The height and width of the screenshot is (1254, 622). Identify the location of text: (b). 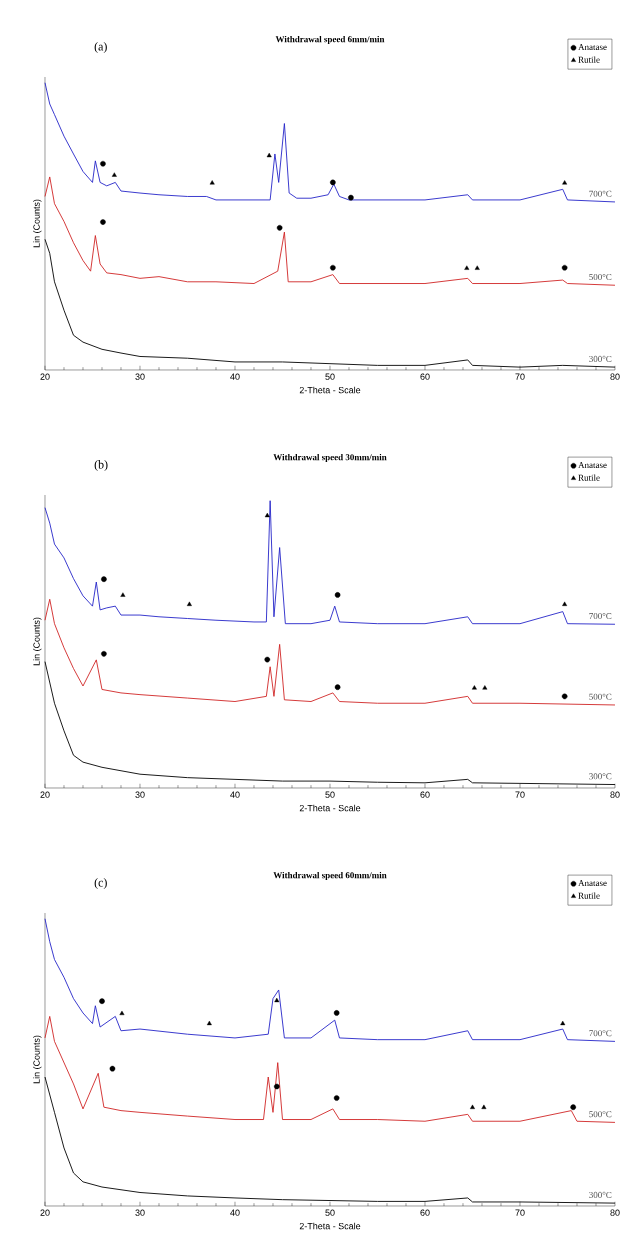
(101, 465).